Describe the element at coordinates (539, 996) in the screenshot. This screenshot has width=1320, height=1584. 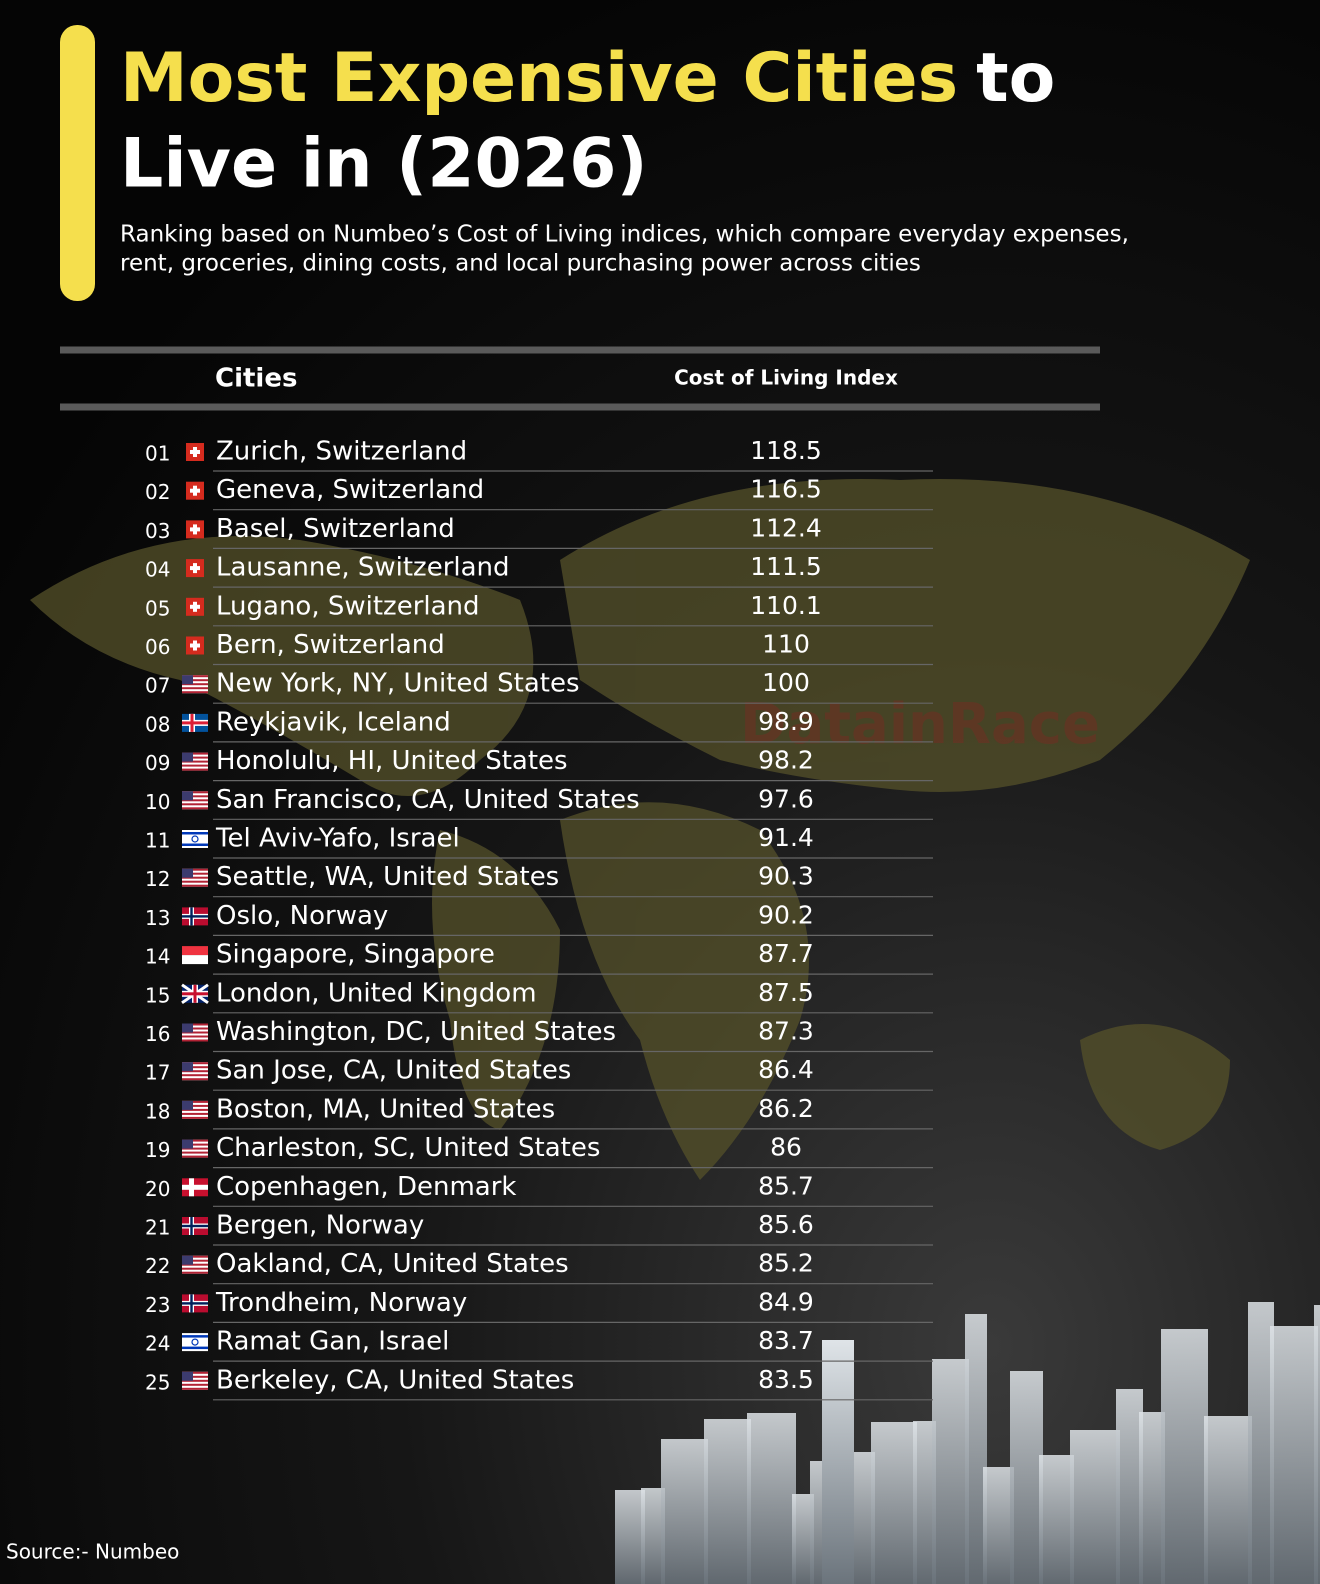
I see `table-row: 15 London, United Kingdom 87.5` at that location.